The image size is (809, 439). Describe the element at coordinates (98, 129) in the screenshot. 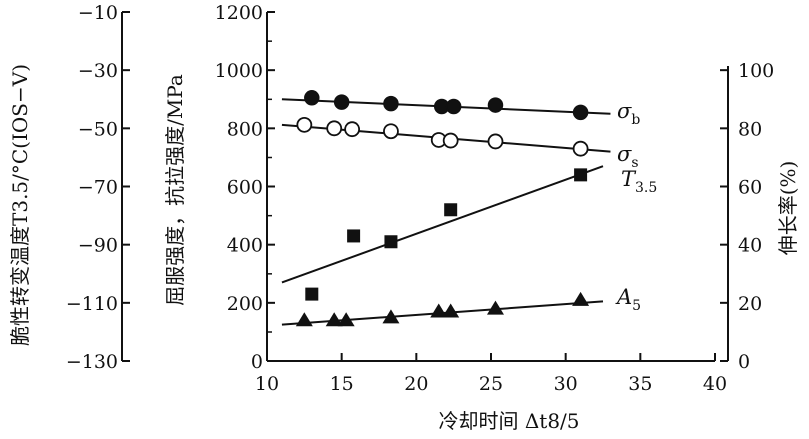

I see `outer-left-tick-label: −50` at that location.